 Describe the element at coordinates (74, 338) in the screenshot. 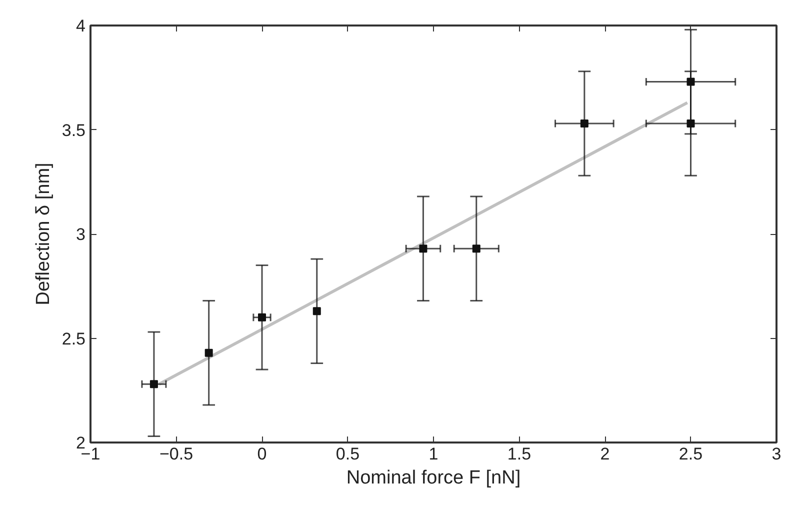

I see `y-tick-label: 2.5` at that location.